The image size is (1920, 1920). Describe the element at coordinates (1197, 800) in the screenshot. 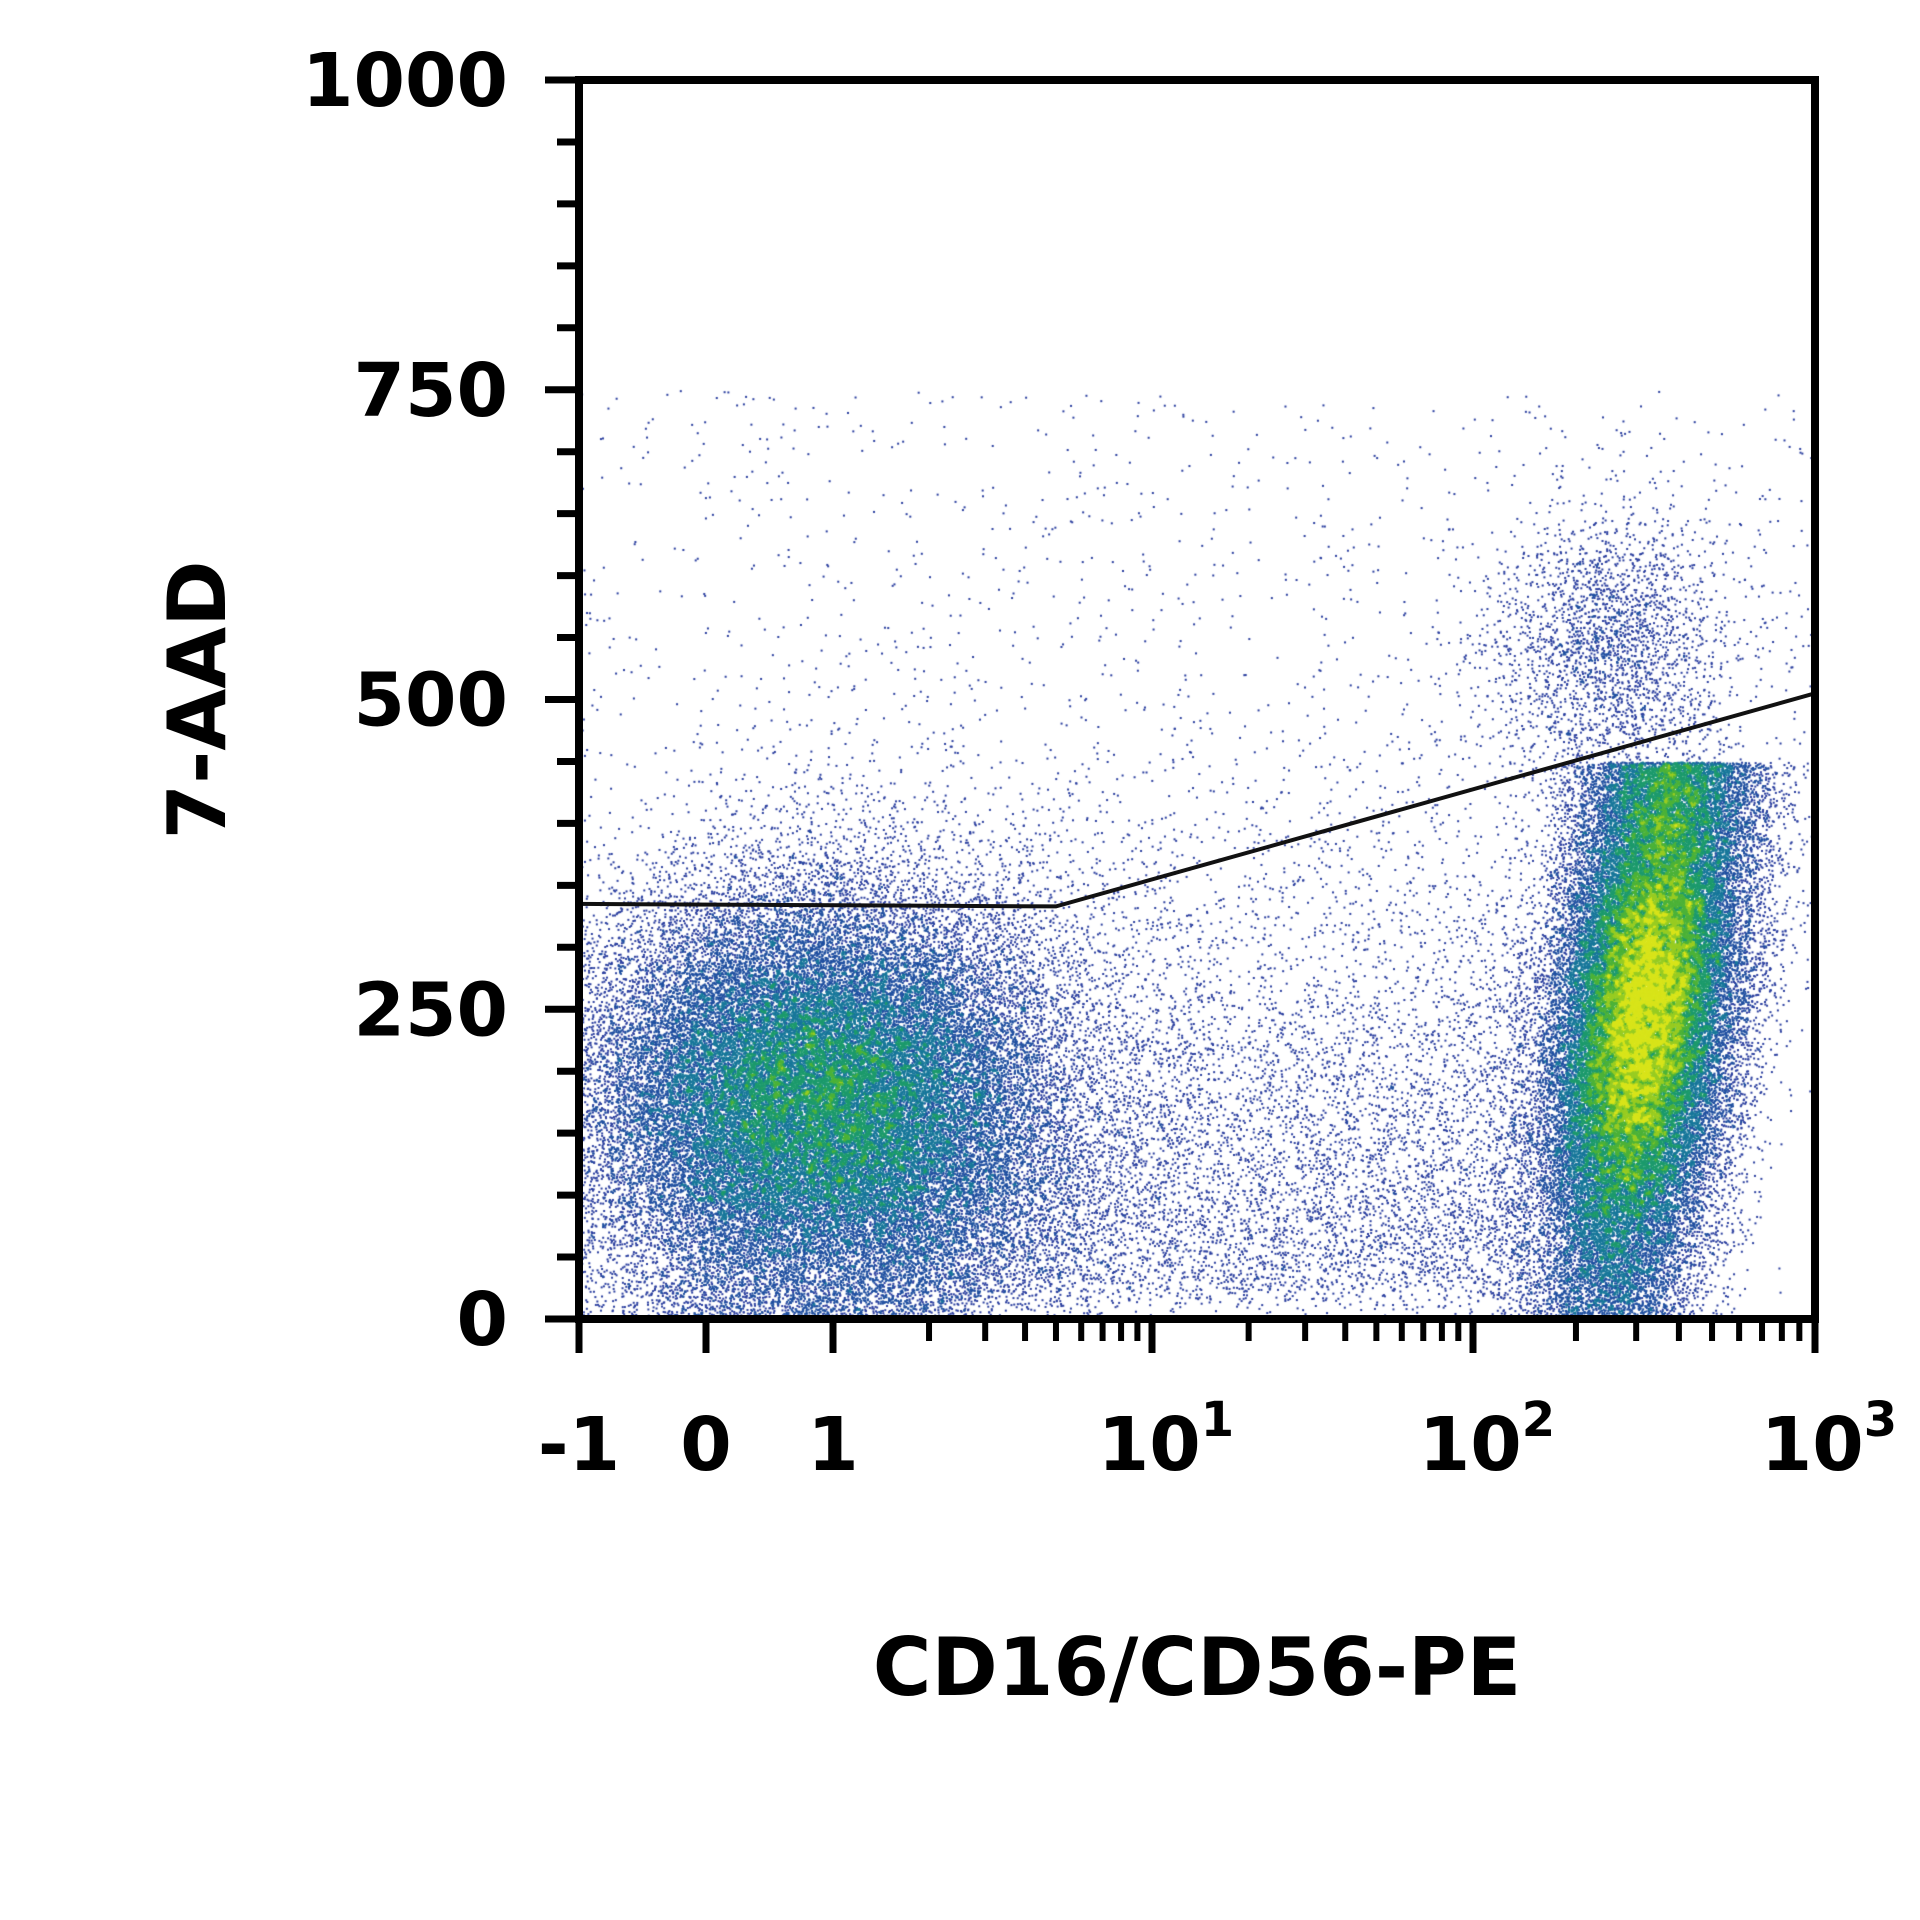

I see `live-dead-gate-line` at that location.